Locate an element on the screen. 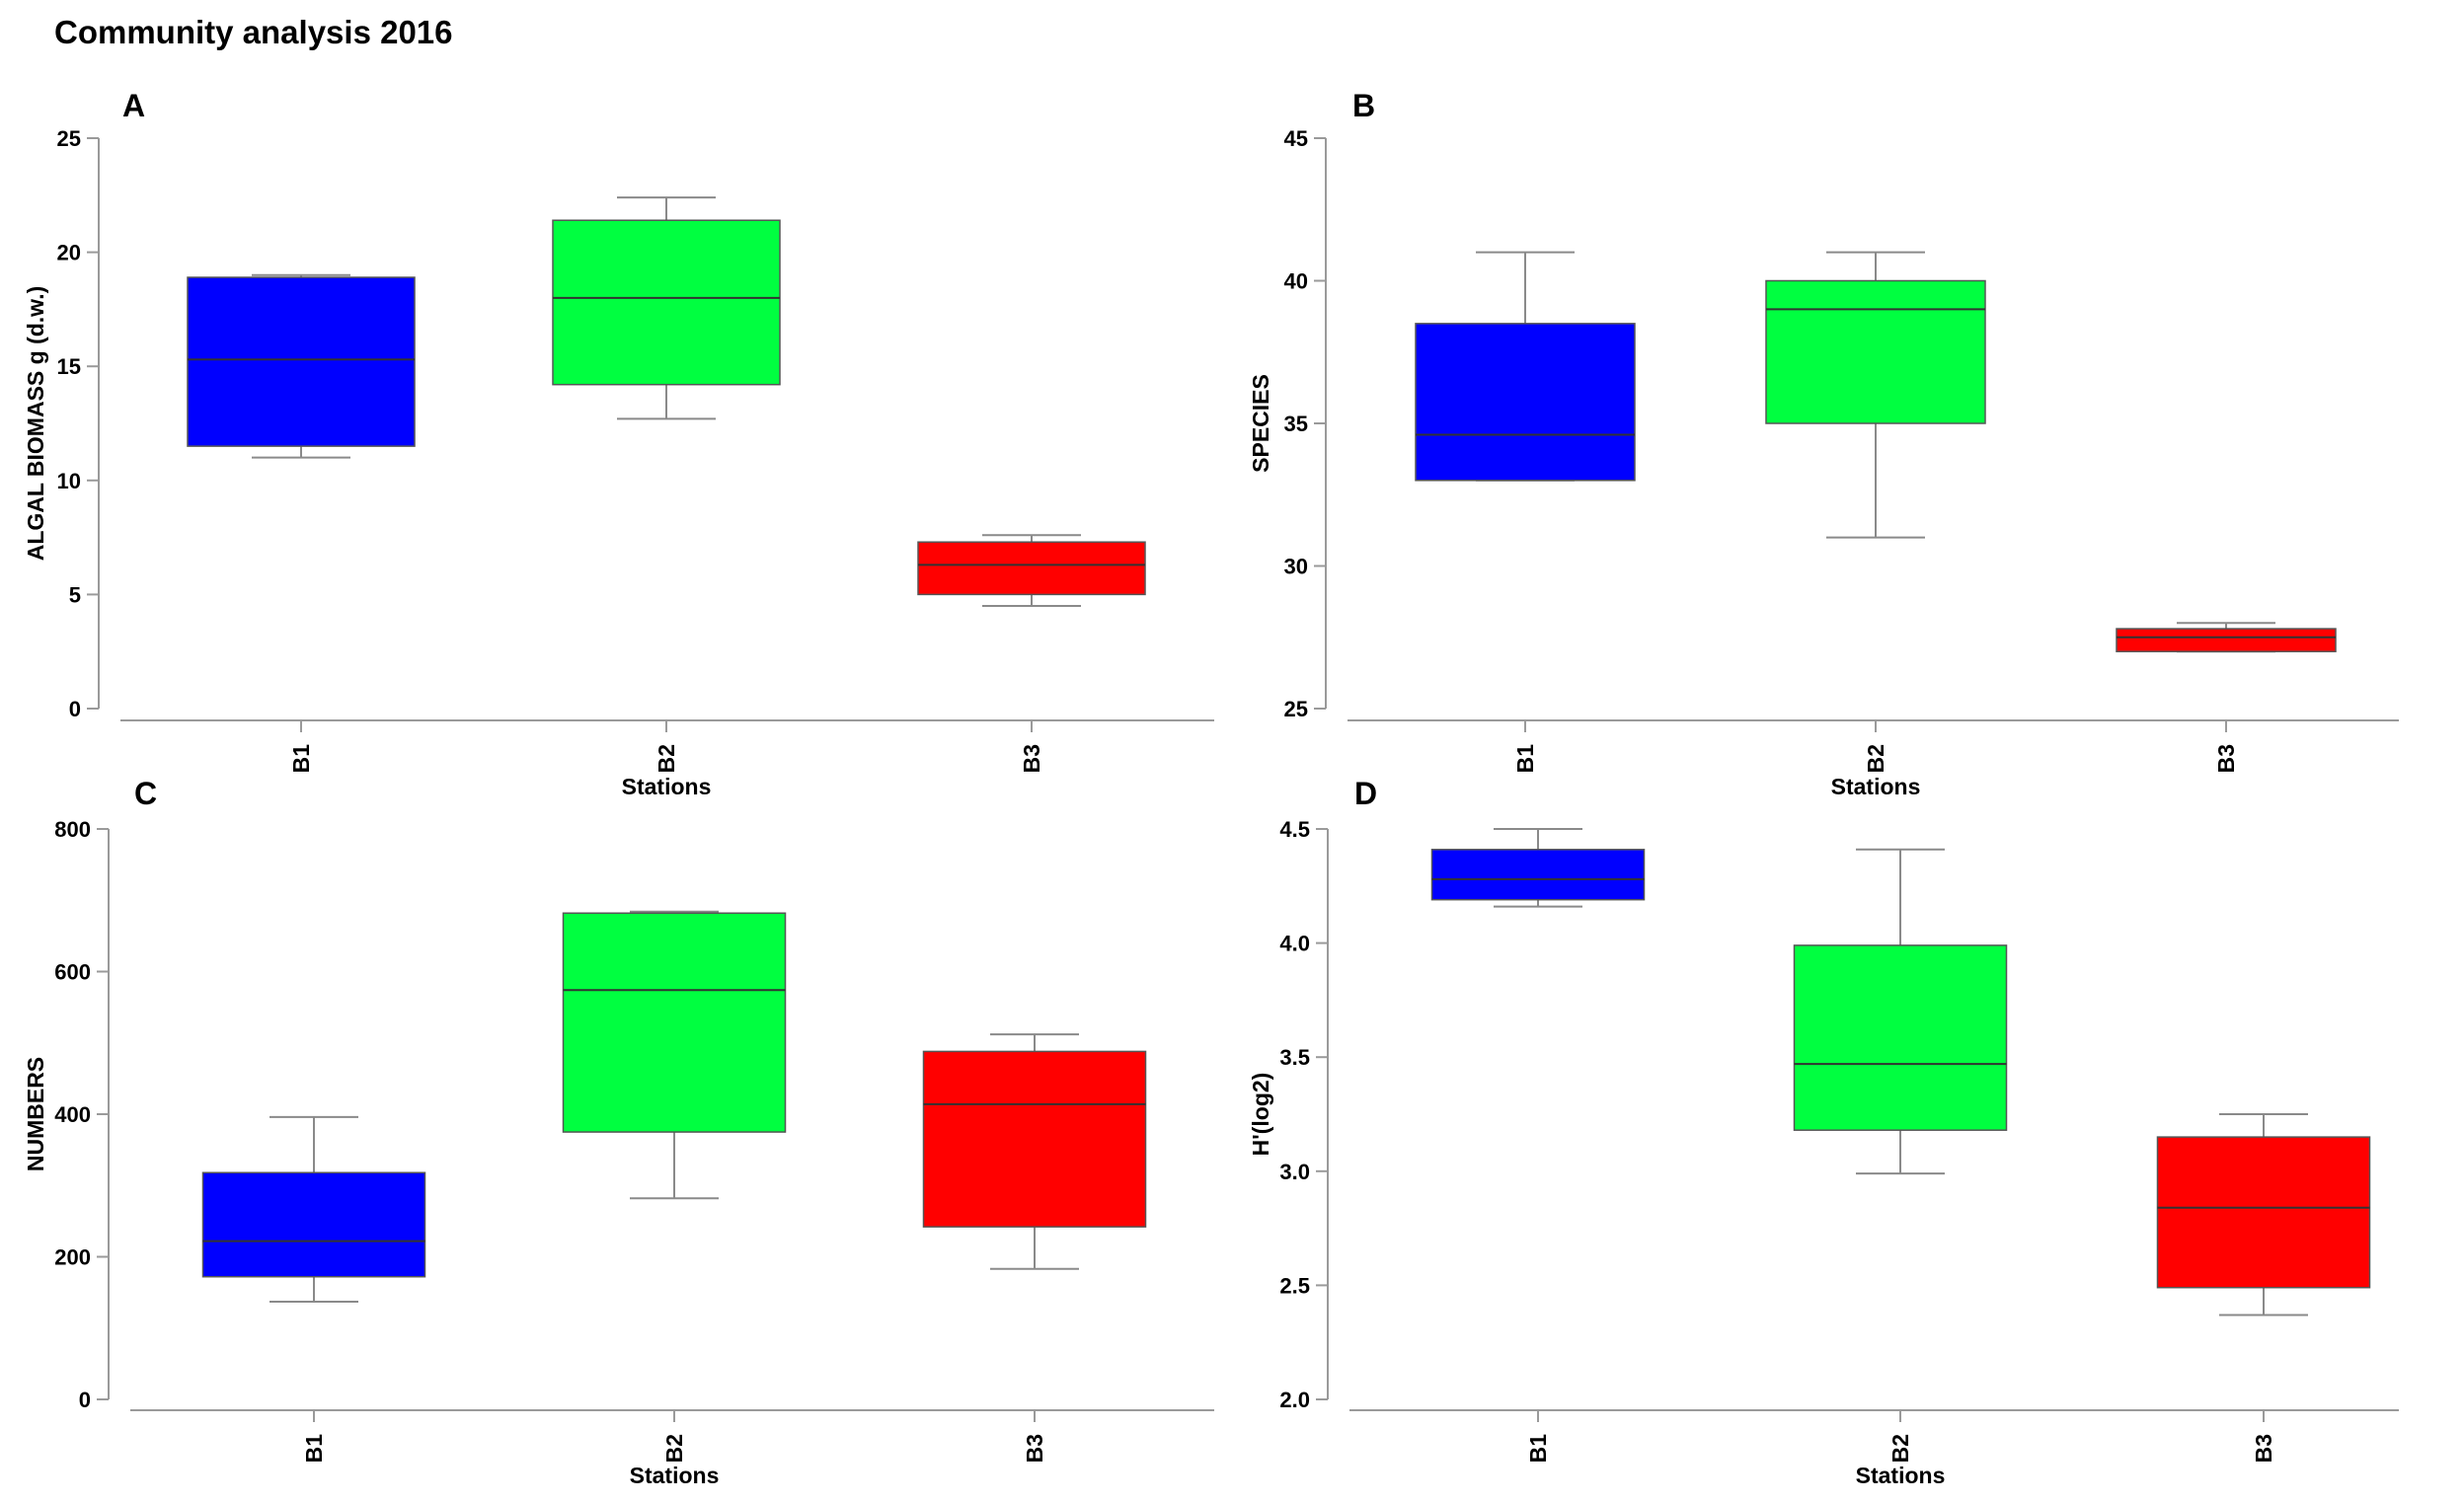 Image resolution: width=2464 pixels, height=1504 pixels. y-tick-label: 45 is located at coordinates (1296, 138).